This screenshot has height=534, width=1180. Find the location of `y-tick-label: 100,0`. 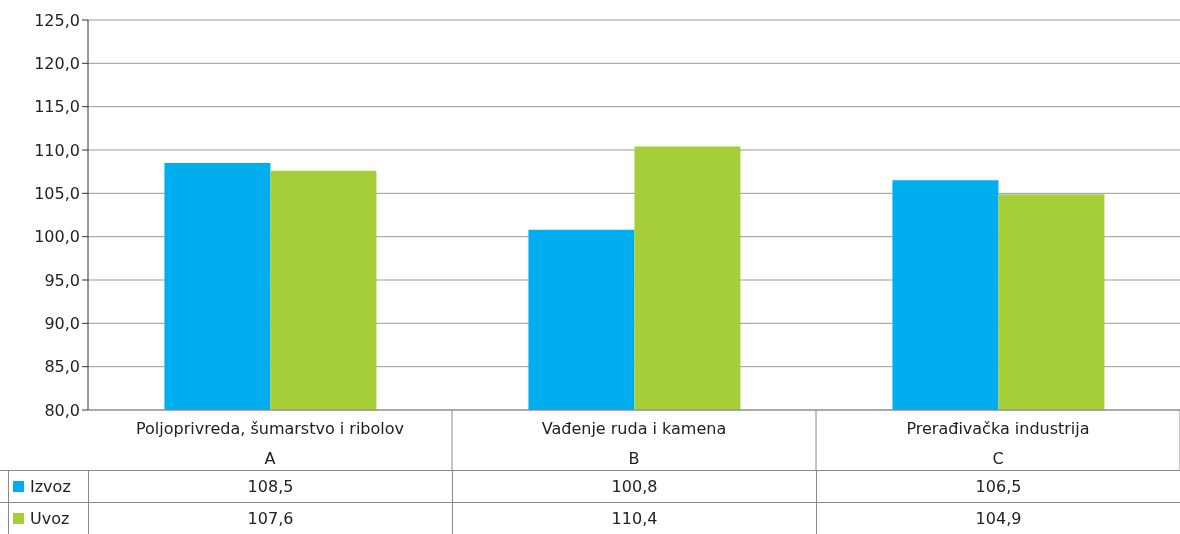

y-tick-label: 100,0 is located at coordinates (57, 237).